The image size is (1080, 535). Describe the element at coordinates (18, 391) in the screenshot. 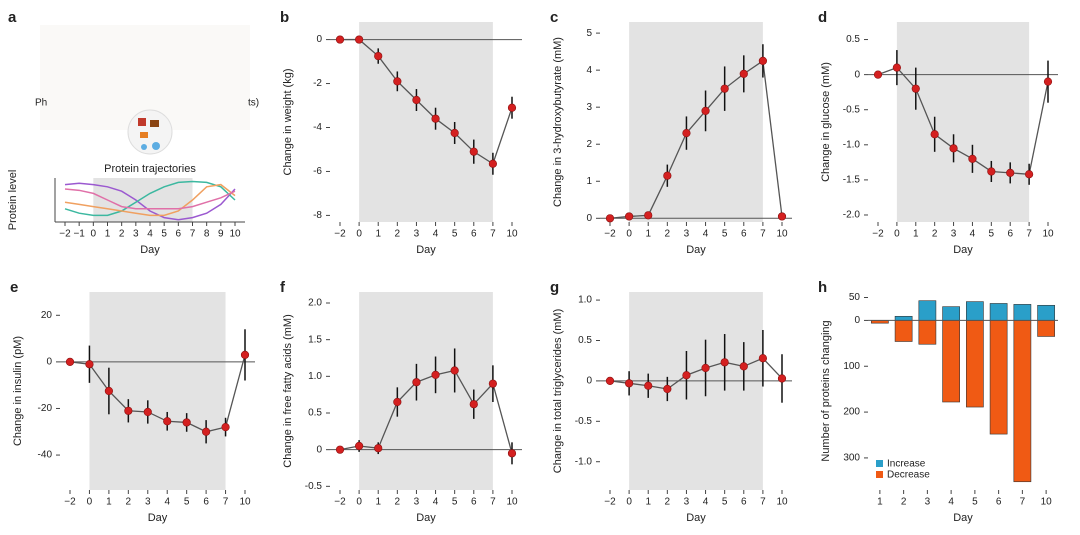

I see `y-axis-label: Change in insulin (pM)` at that location.